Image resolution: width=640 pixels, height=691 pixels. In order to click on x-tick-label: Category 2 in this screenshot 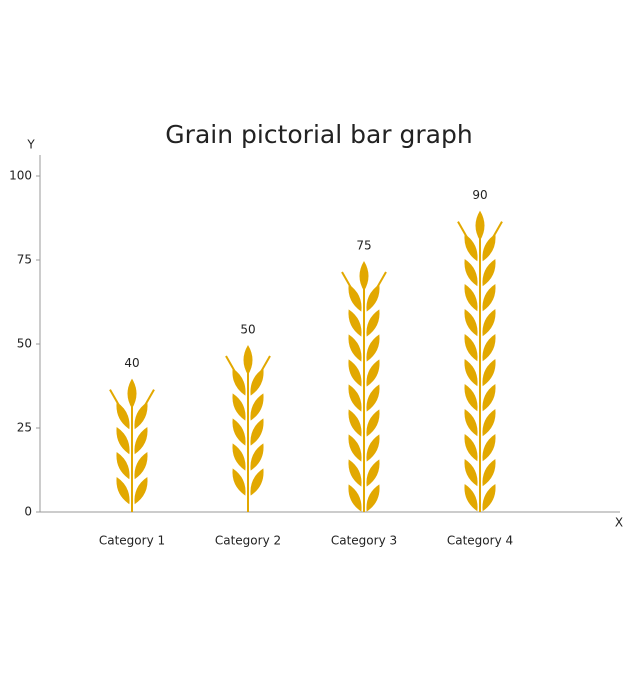, I will do `click(248, 541)`.